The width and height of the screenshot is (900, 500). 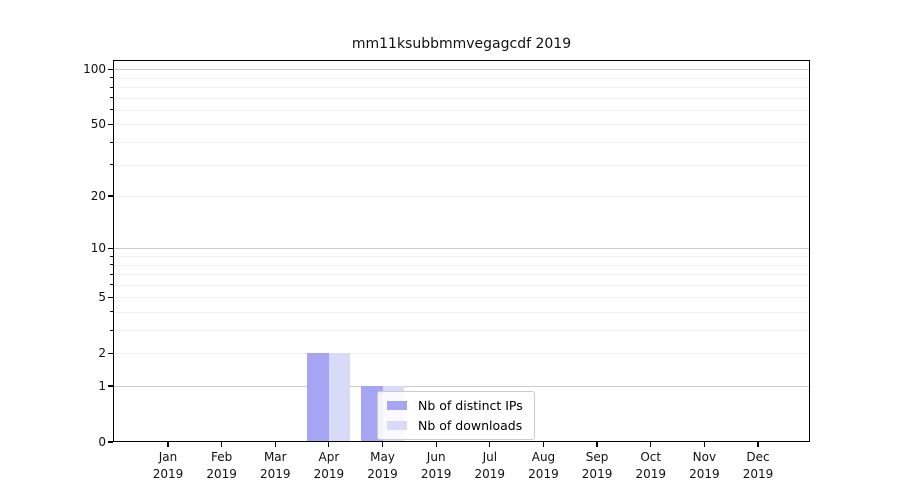 I want to click on x-tick-label: May 2019, so click(x=382, y=465).